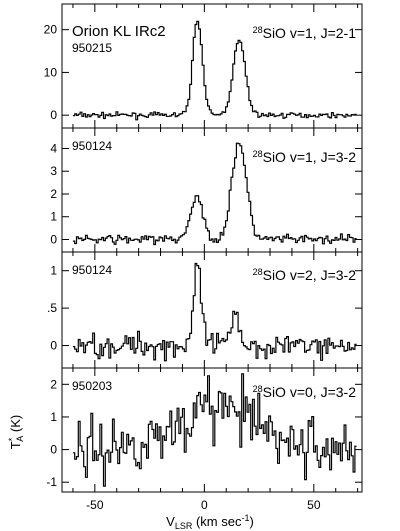  What do you see at coordinates (12, 439) in the screenshot?
I see `y-axis-label-sup: *` at bounding box center [12, 439].